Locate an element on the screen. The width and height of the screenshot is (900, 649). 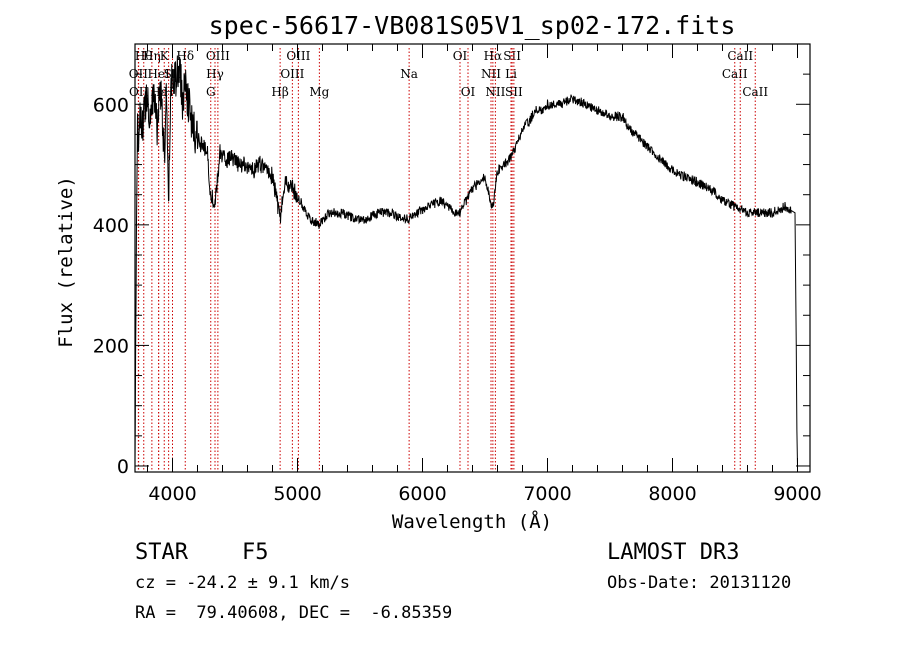
redshift-info: cz = -24.2 ± 9.1 km/s is located at coordinates (242, 583).